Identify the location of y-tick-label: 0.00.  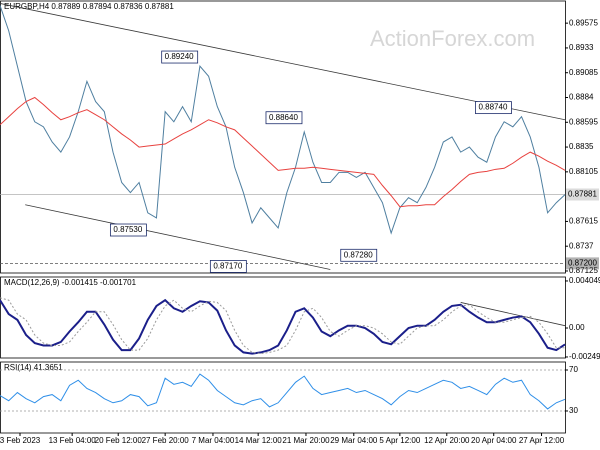
(577, 327).